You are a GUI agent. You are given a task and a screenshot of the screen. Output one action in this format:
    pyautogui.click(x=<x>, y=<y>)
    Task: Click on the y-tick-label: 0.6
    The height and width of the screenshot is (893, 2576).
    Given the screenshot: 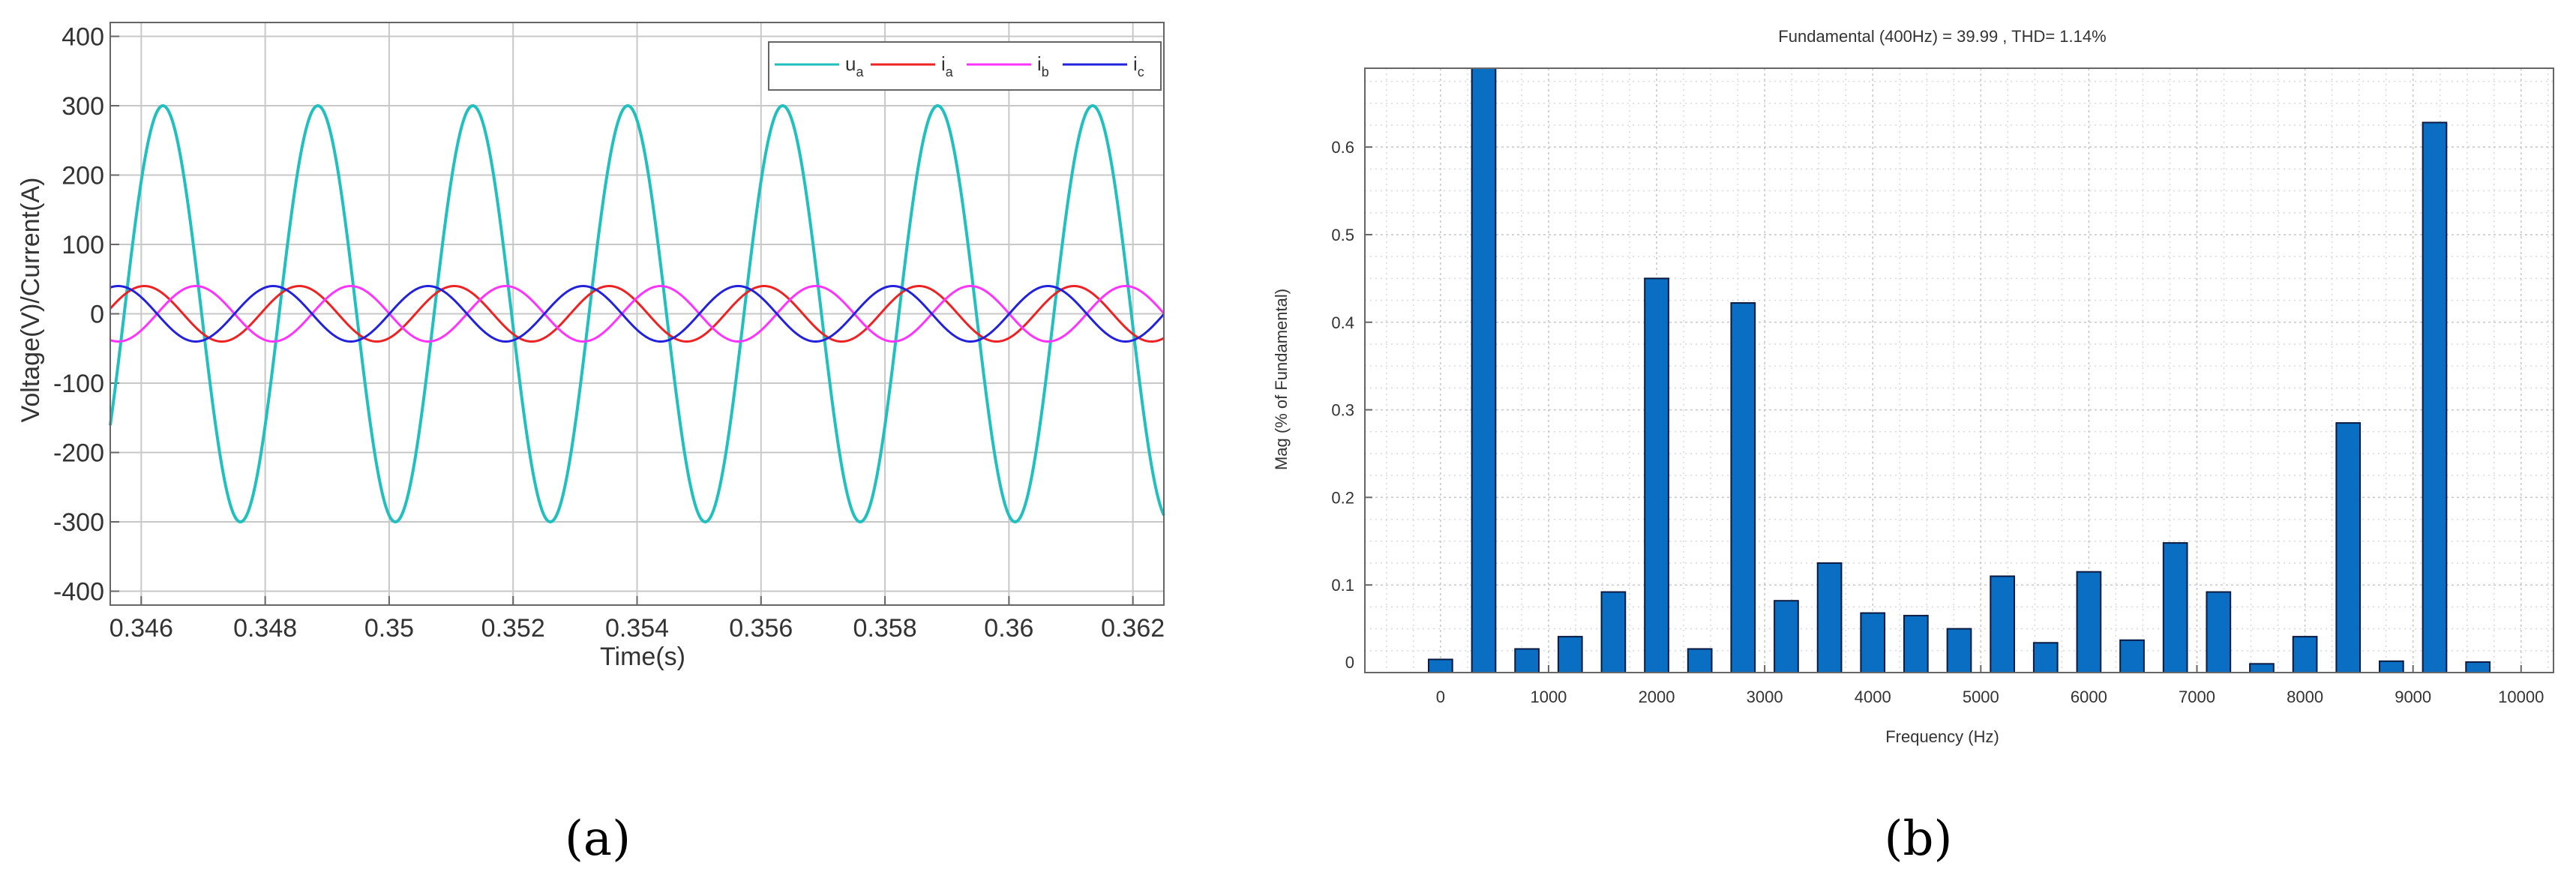 What is the action you would take?
    pyautogui.click(x=1343, y=147)
    